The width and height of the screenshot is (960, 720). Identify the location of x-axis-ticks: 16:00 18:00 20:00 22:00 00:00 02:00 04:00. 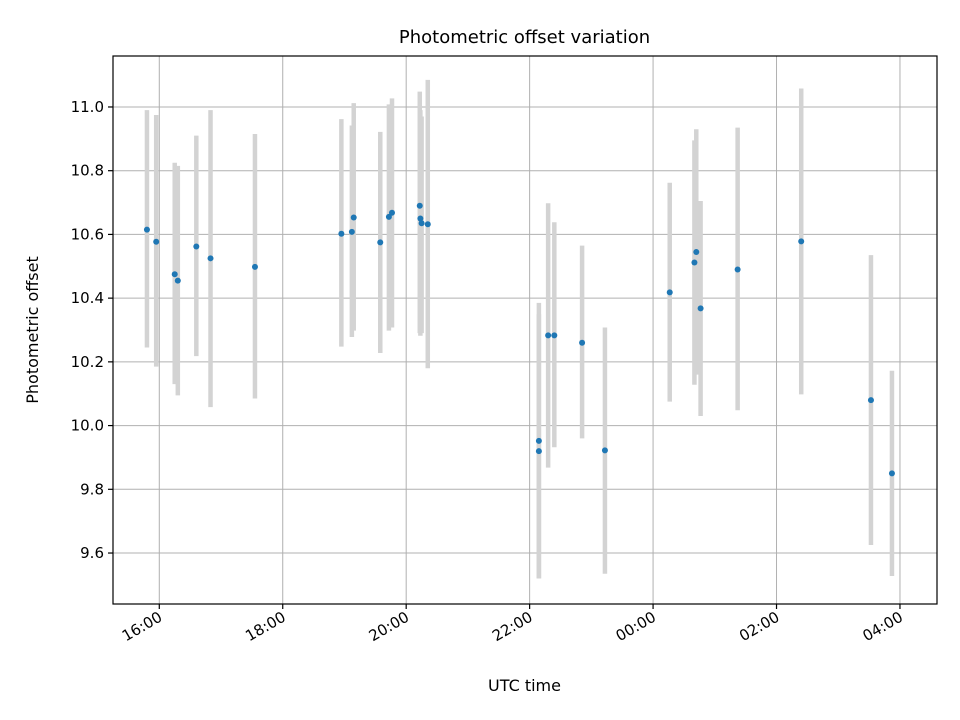
(512, 624).